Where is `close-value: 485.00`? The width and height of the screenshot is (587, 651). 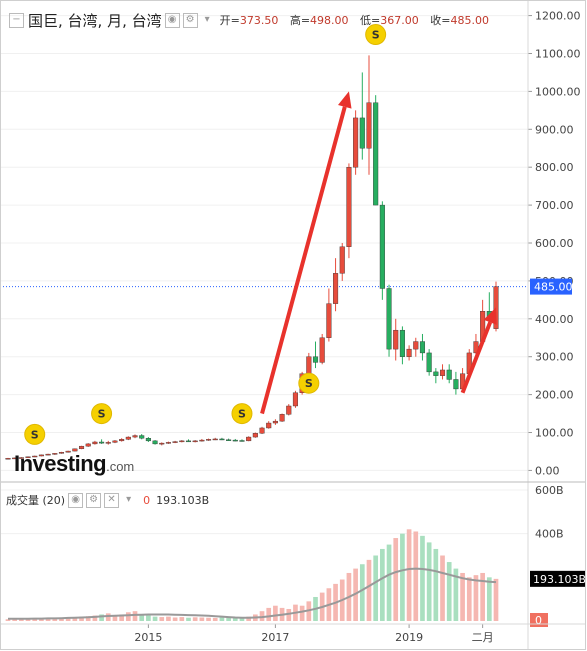 close-value: 485.00 is located at coordinates (469, 20).